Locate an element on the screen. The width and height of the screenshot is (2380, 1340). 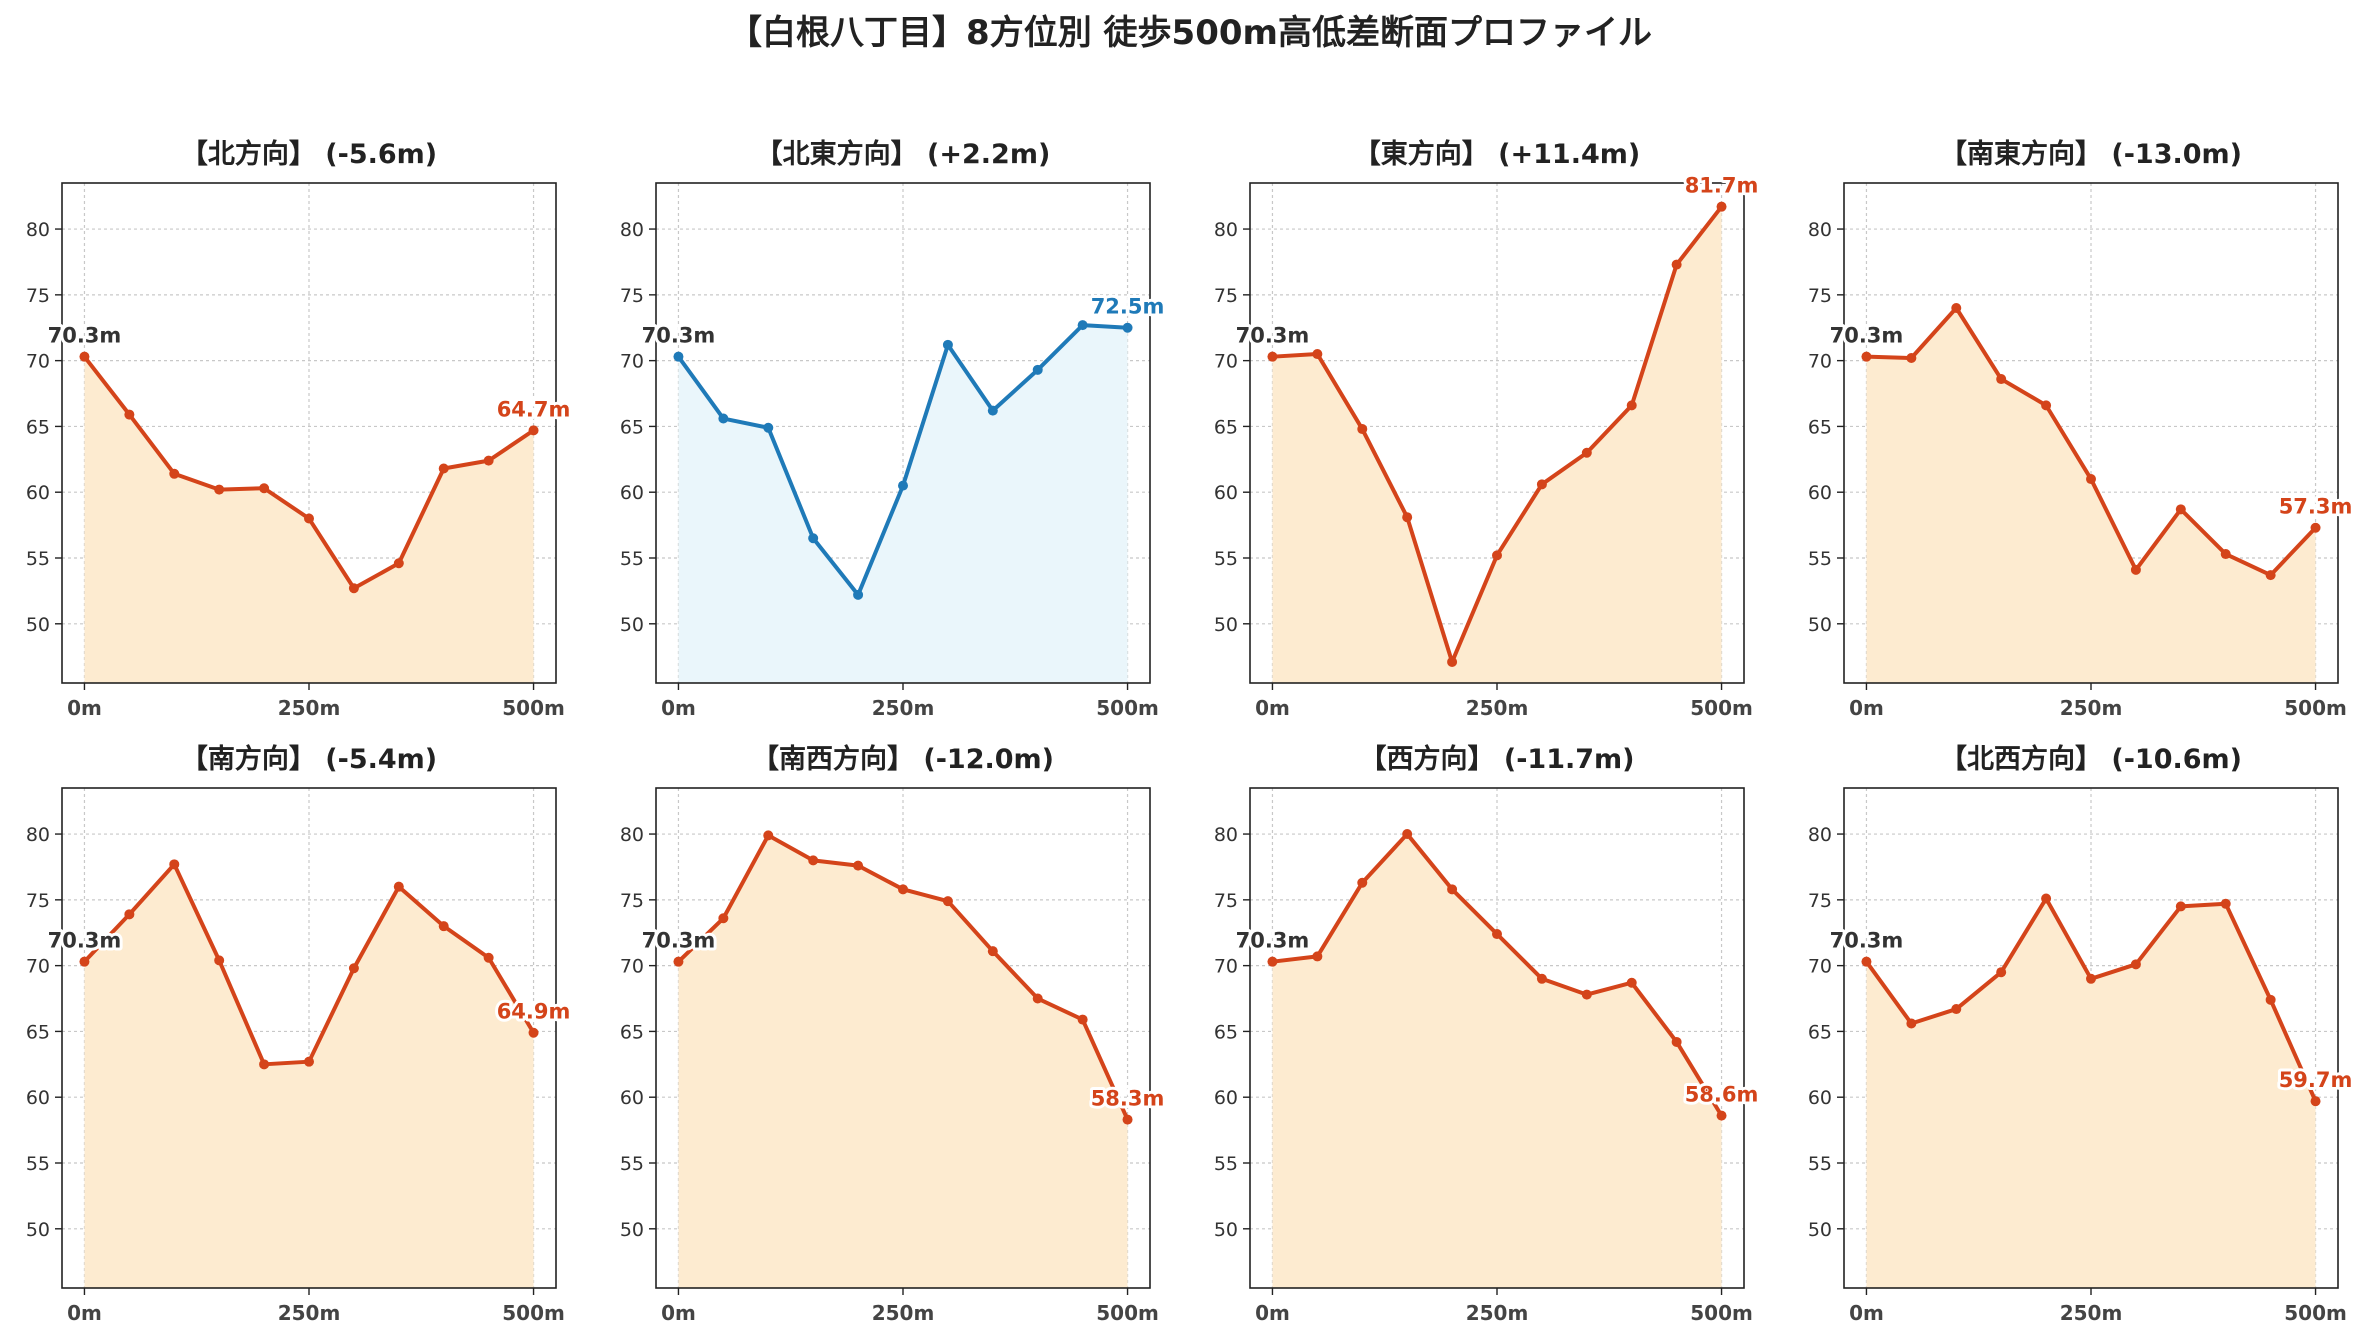
end-value-label: 81.7m is located at coordinates (1722, 186).